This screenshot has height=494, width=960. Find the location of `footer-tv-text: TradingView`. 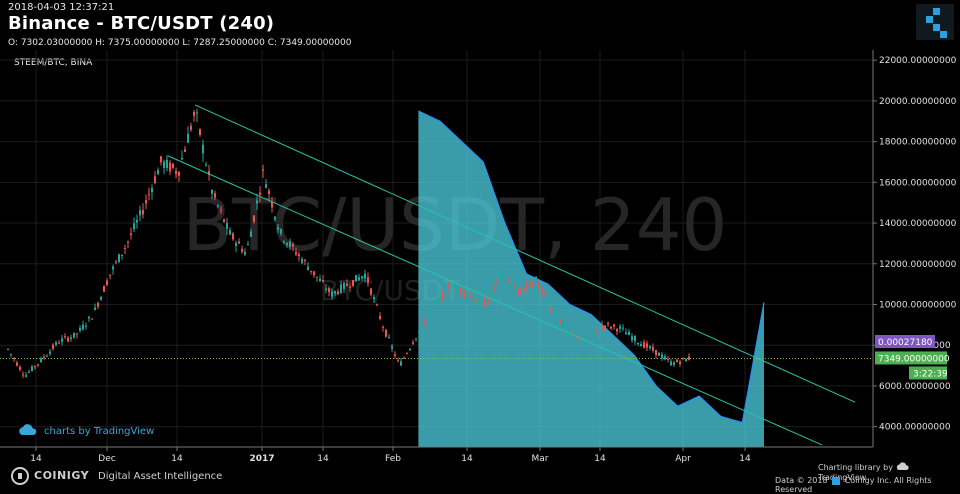

footer-tv-text: TradingView is located at coordinates (842, 477).